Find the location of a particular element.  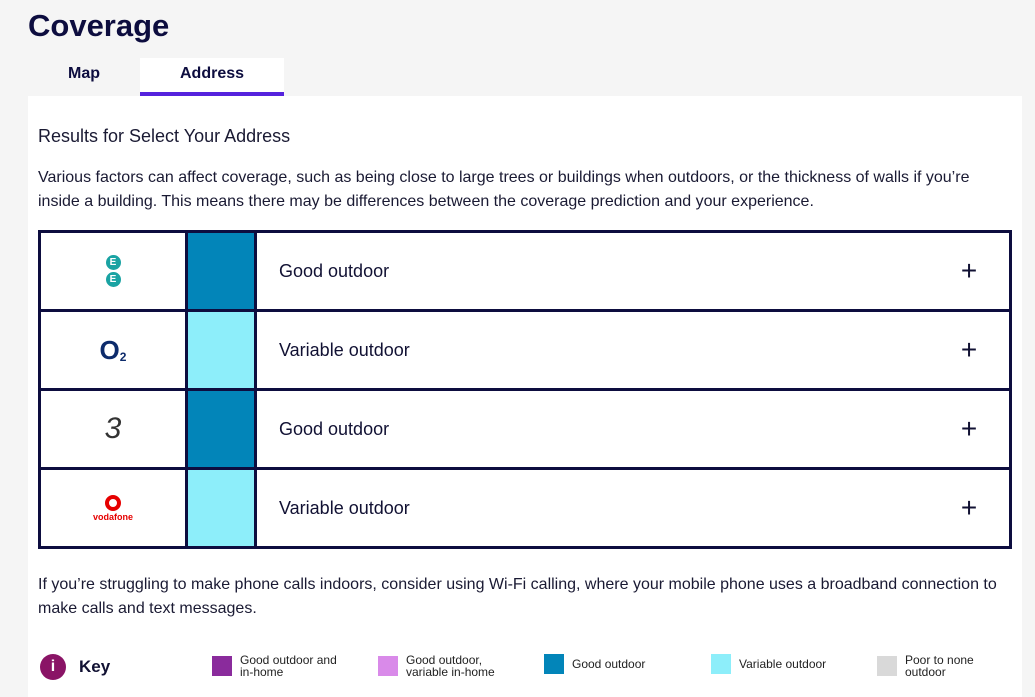

tab: Address is located at coordinates (212, 77).